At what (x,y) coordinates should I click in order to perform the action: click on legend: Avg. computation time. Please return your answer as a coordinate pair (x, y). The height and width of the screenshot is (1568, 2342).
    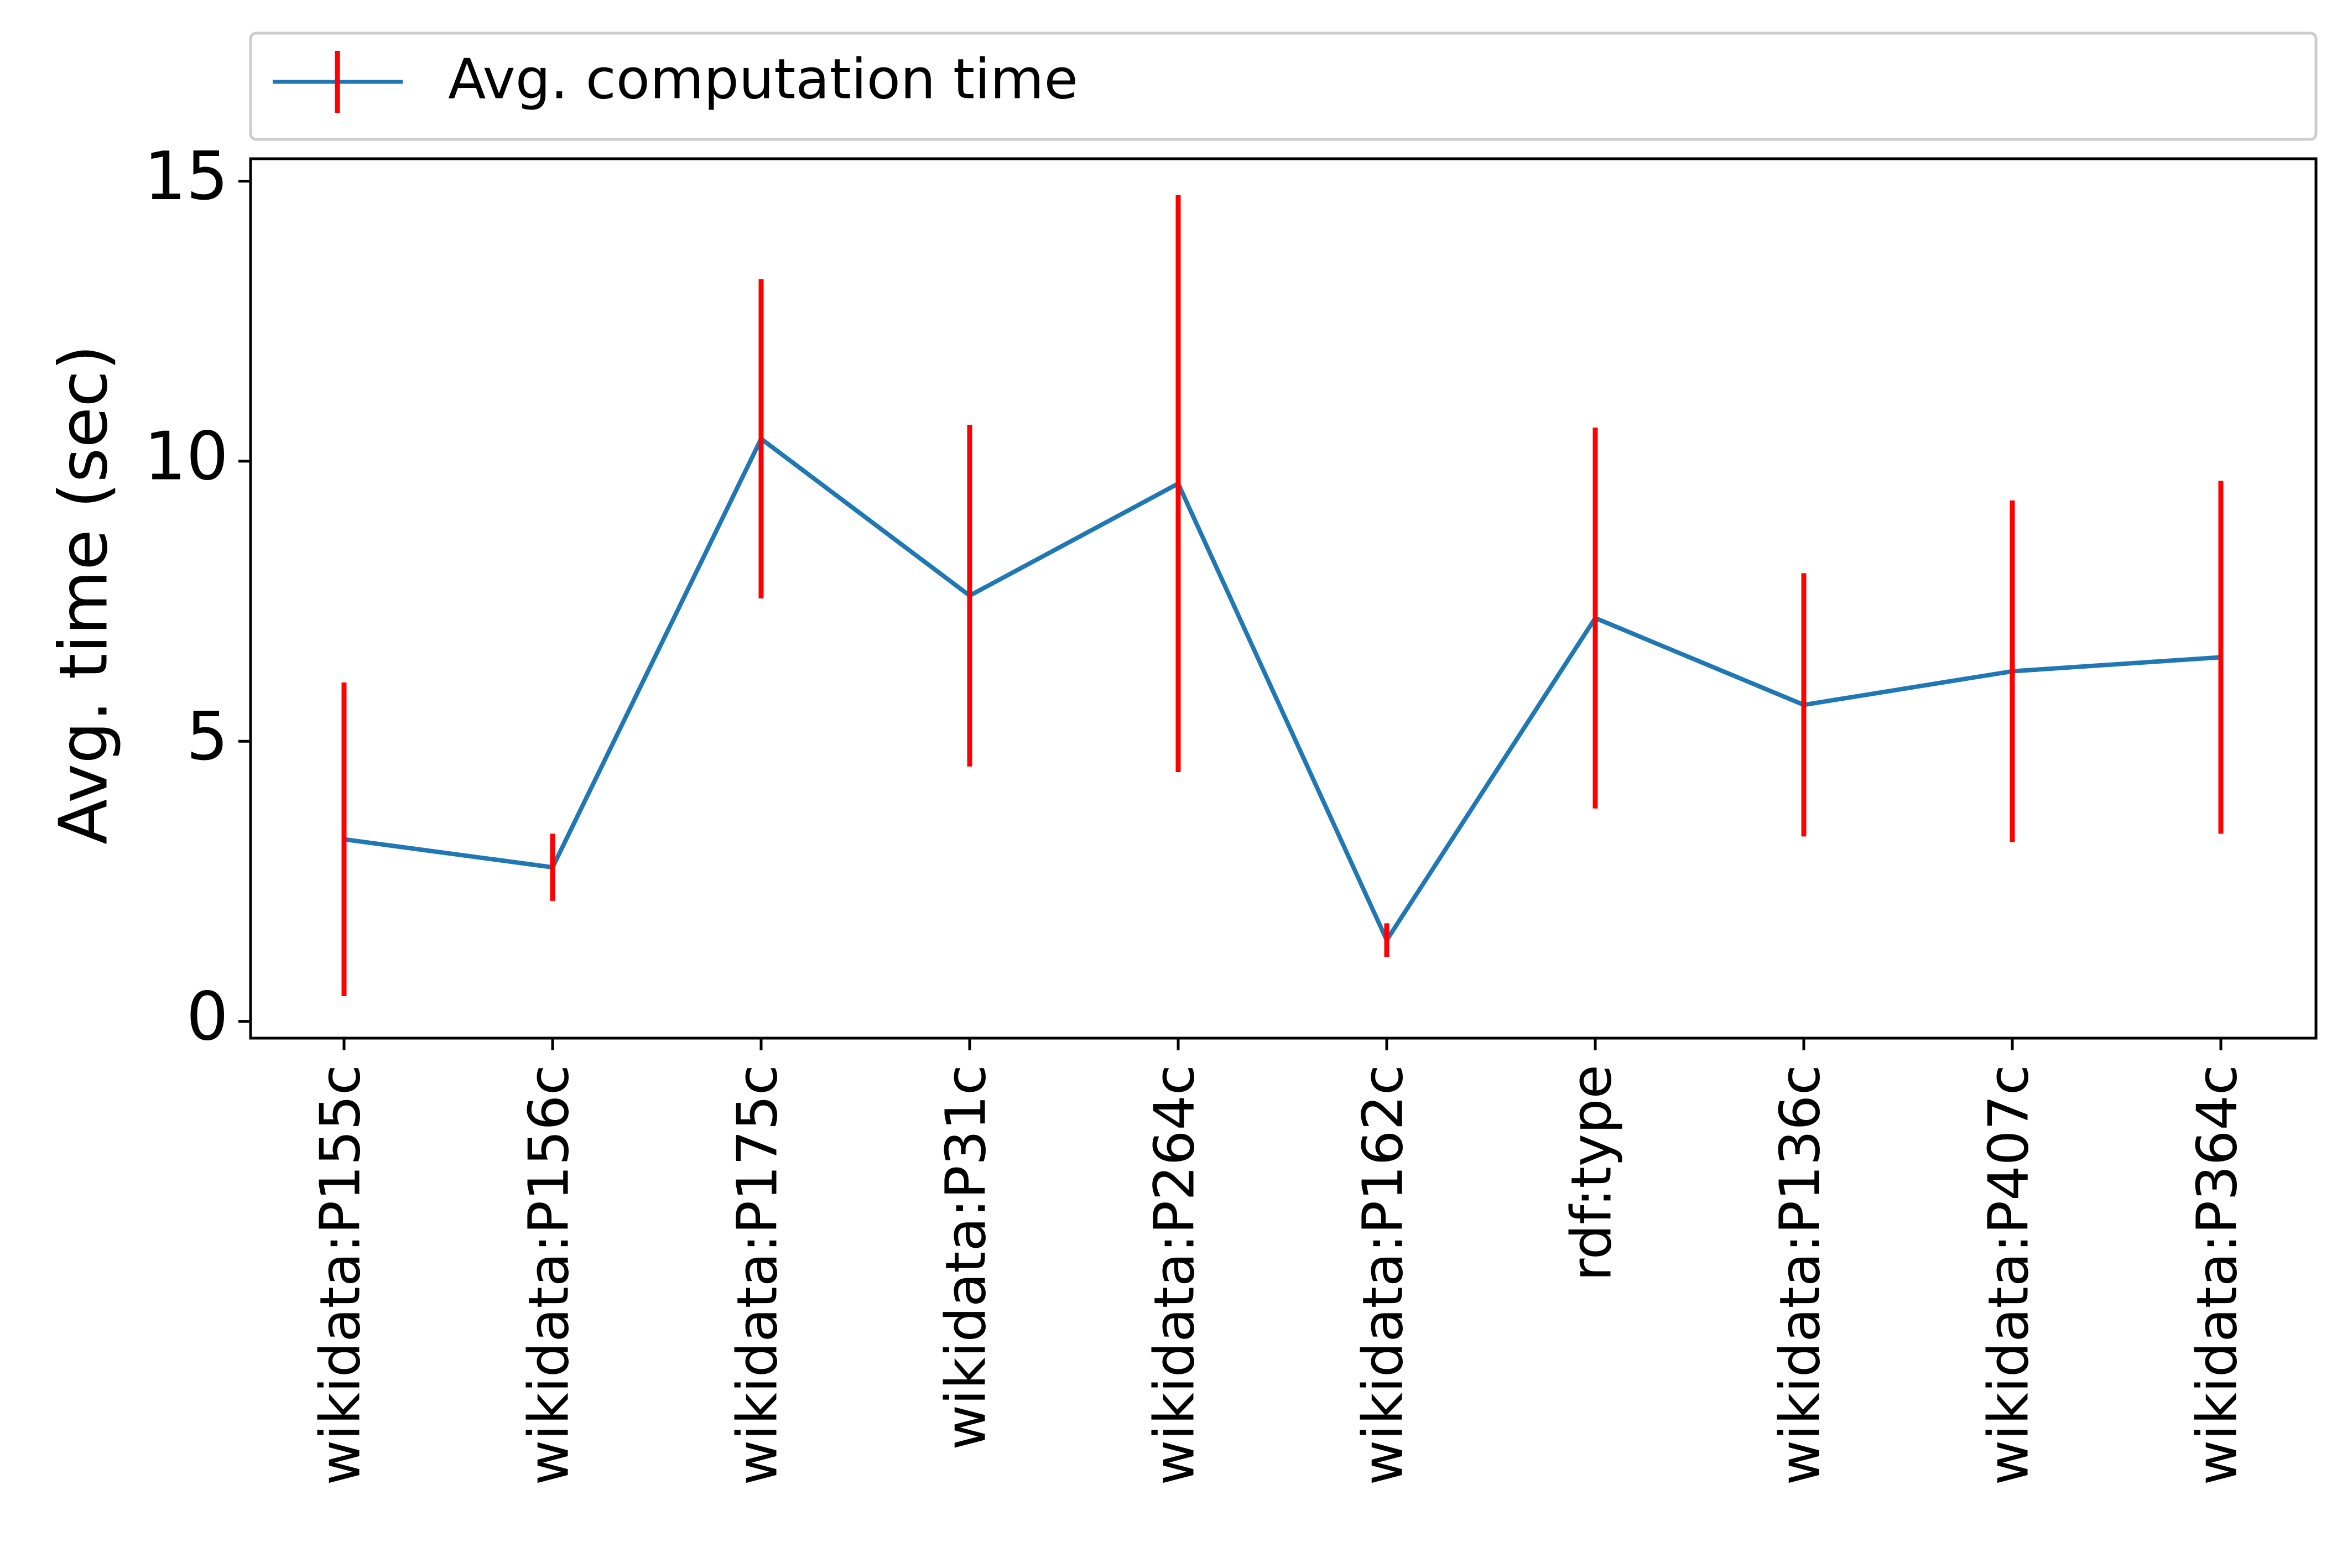
    Looking at the image, I should click on (1283, 86).